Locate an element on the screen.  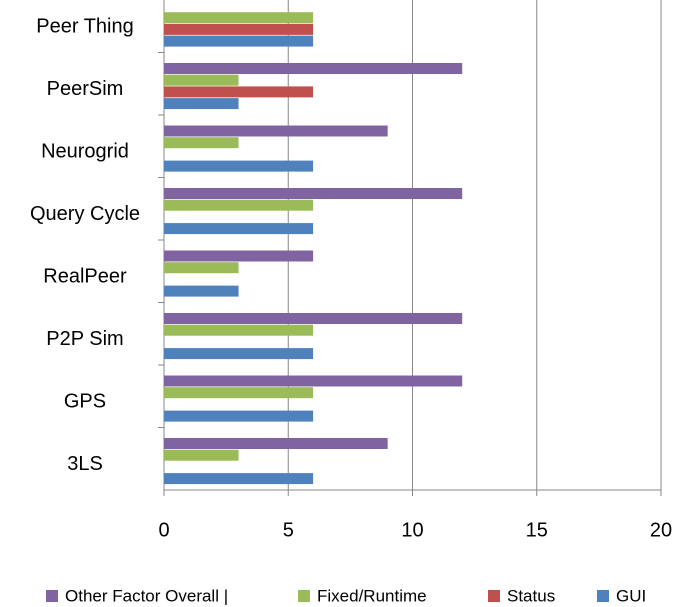
y-tick-label: GPS is located at coordinates (85, 401).